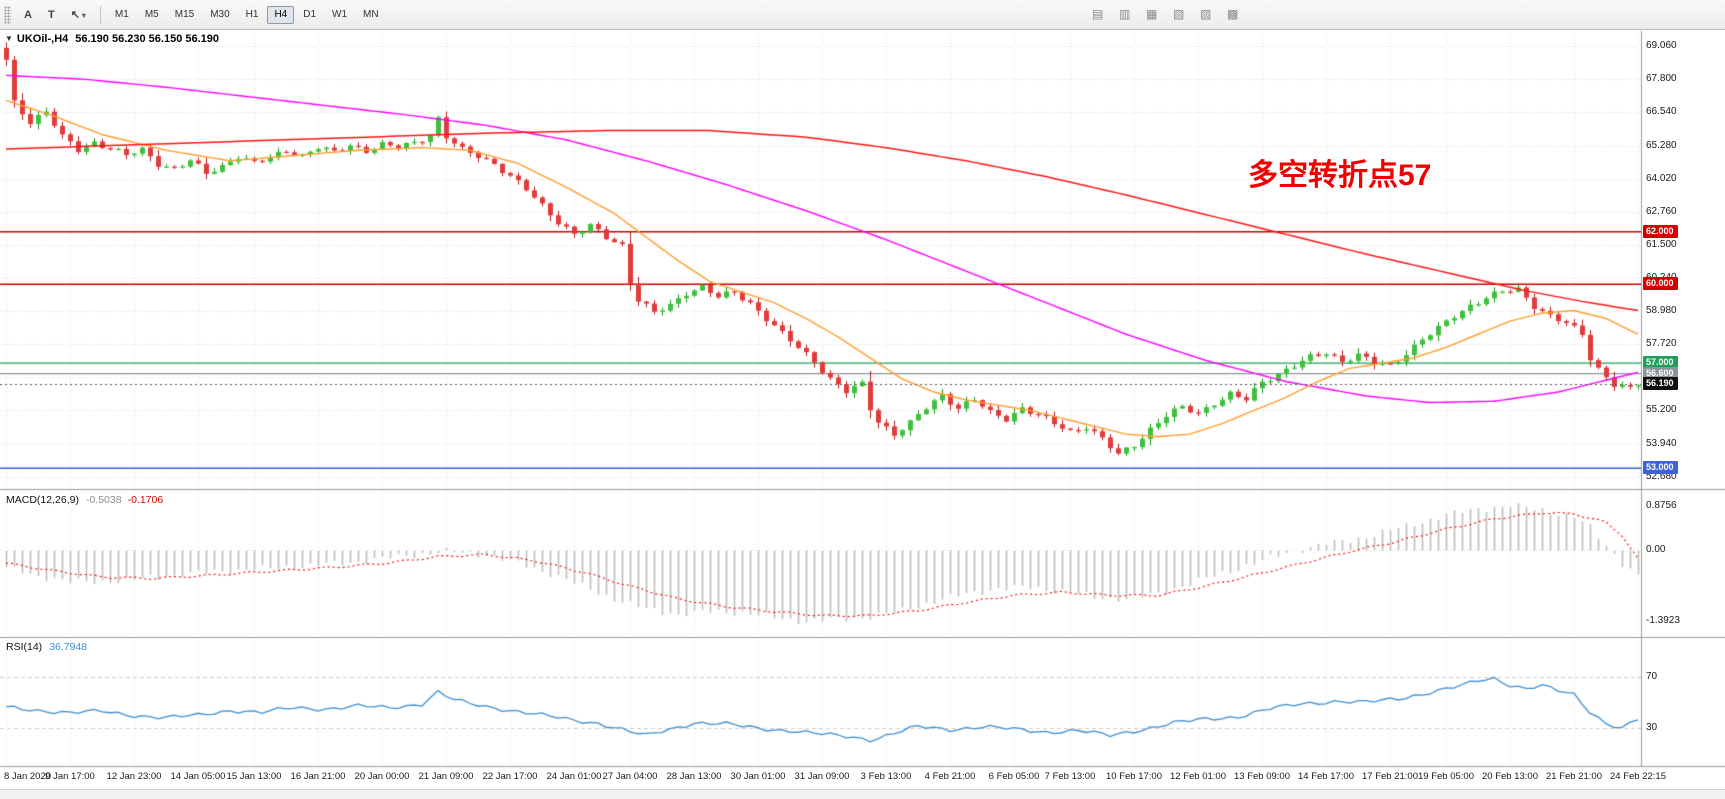 The width and height of the screenshot is (1725, 799). Describe the element at coordinates (28, 15) in the screenshot. I see `arrow-style-tool-button: A` at that location.